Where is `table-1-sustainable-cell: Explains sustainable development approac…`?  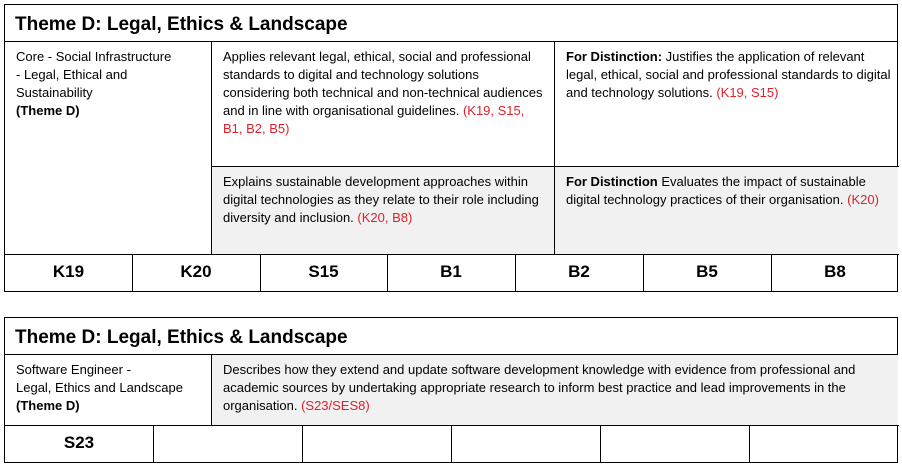
table-1-sustainable-cell: Explains sustainable development approac… is located at coordinates (383, 210).